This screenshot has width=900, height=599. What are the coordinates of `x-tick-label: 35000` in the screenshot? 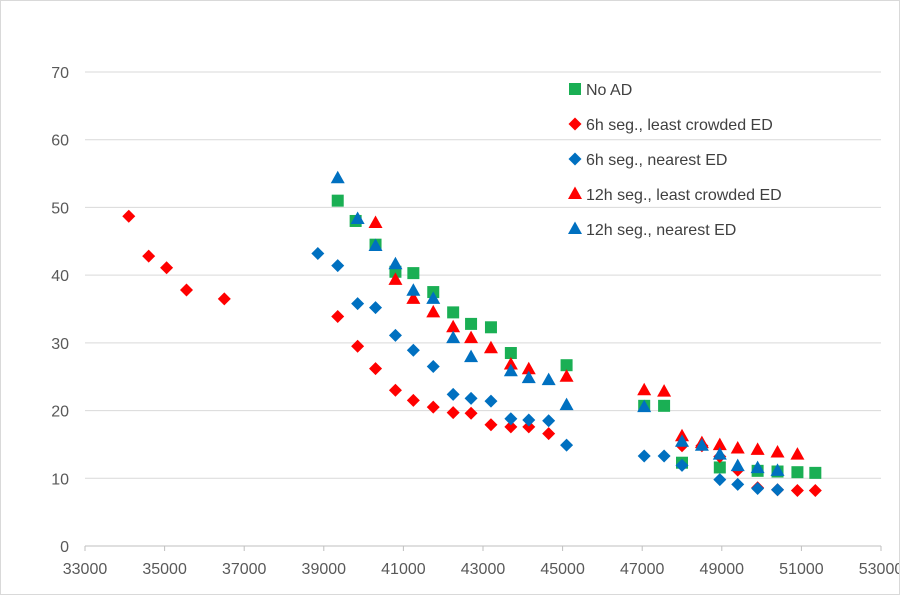 It's located at (164, 569).